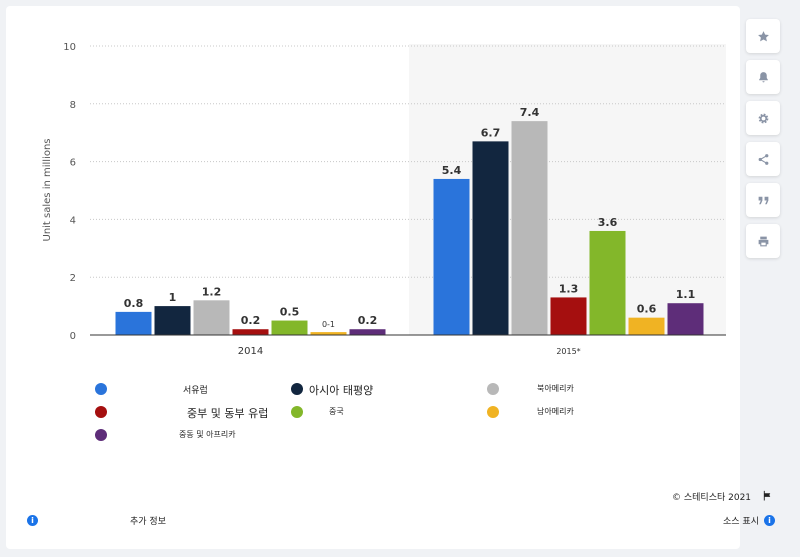  I want to click on data-label: 1, so click(173, 297).